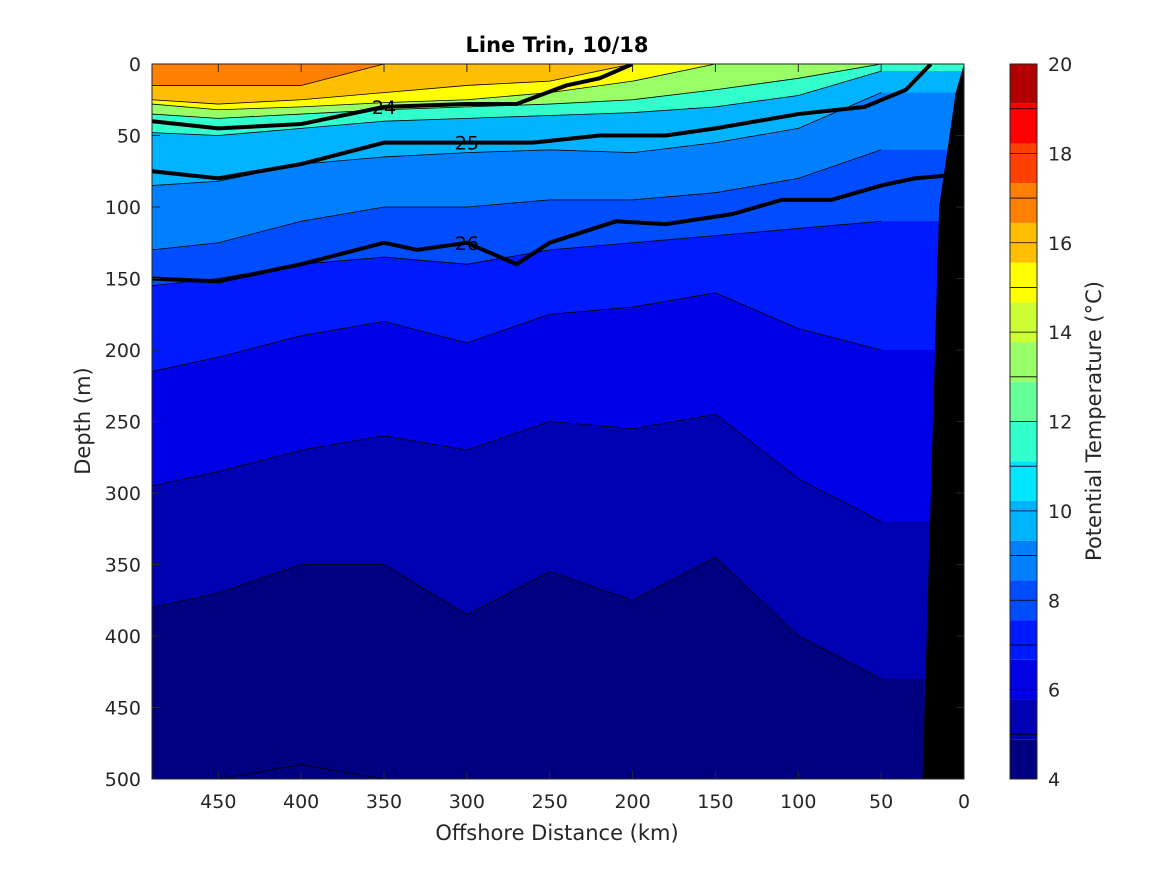 Image resolution: width=1167 pixels, height=875 pixels. Describe the element at coordinates (1060, 333) in the screenshot. I see `colorbar-tick-label: 14` at that location.